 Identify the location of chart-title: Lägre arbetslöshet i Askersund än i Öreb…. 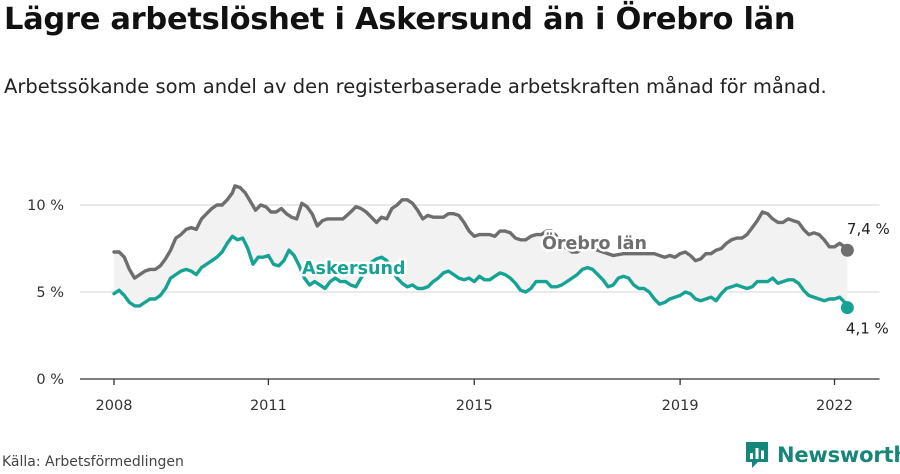
(400, 19).